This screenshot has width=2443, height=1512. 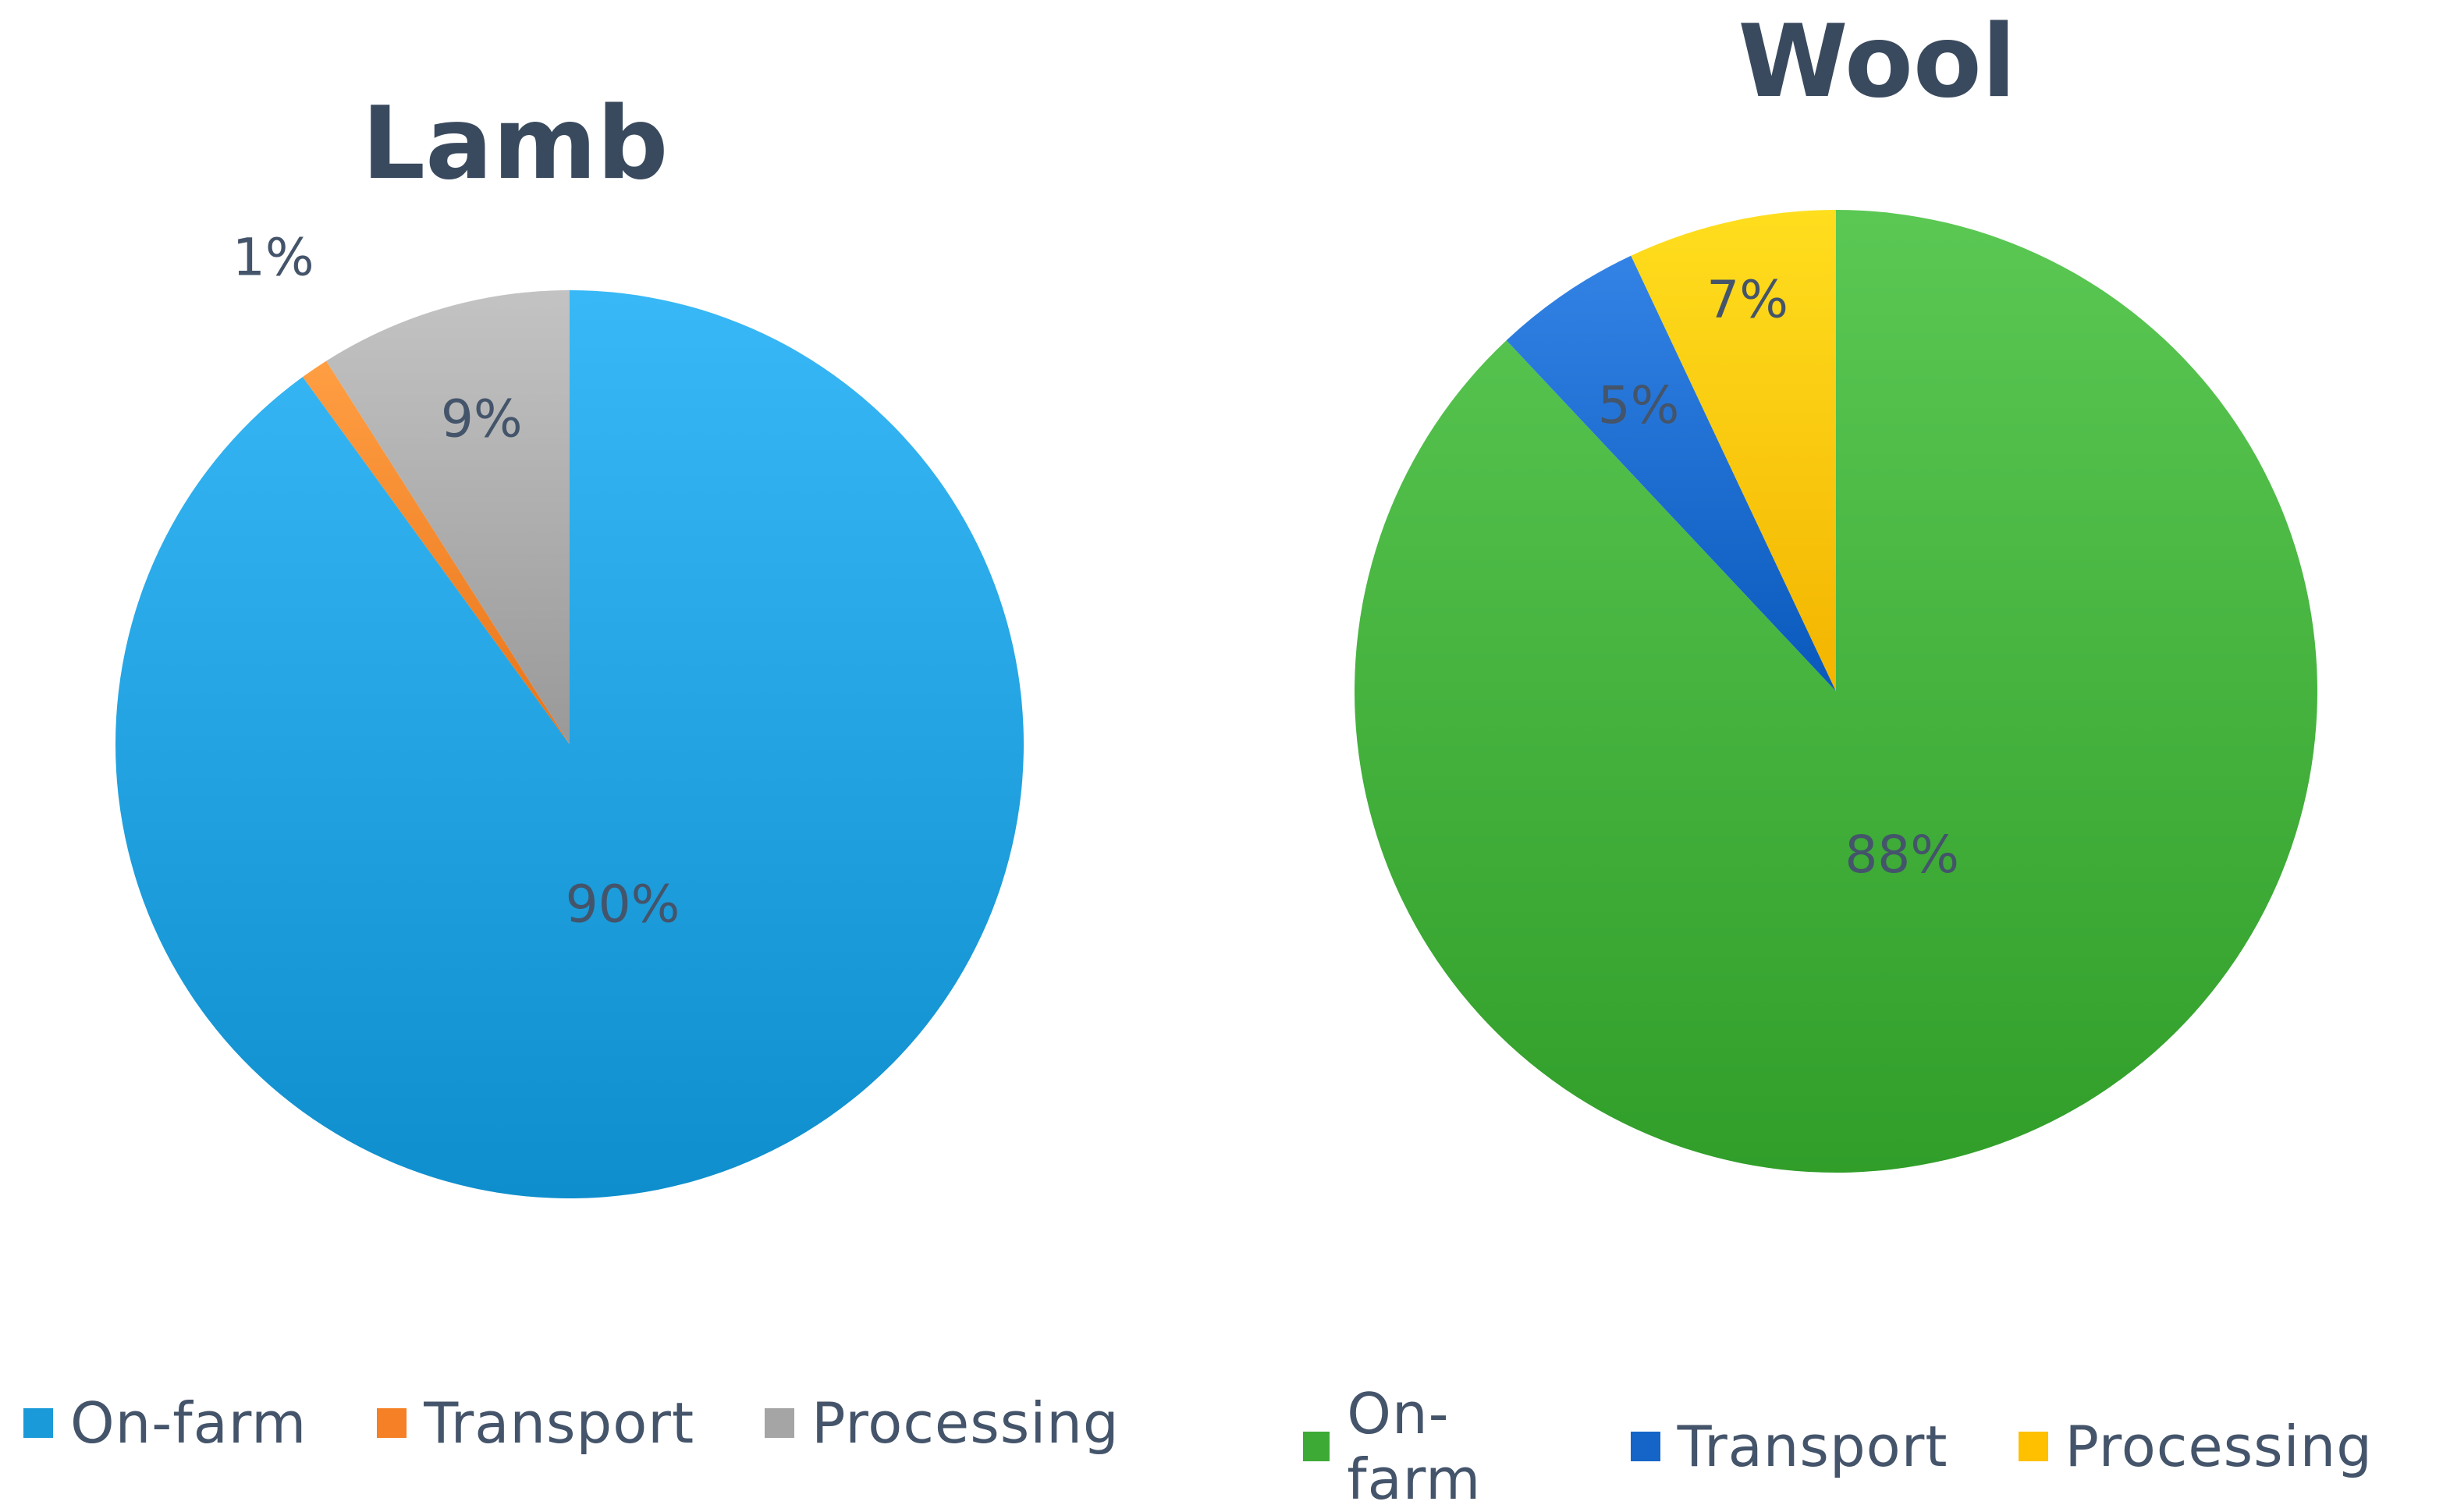 I want to click on wool-legend-on-farm: On-farm, so click(x=1432, y=1447).